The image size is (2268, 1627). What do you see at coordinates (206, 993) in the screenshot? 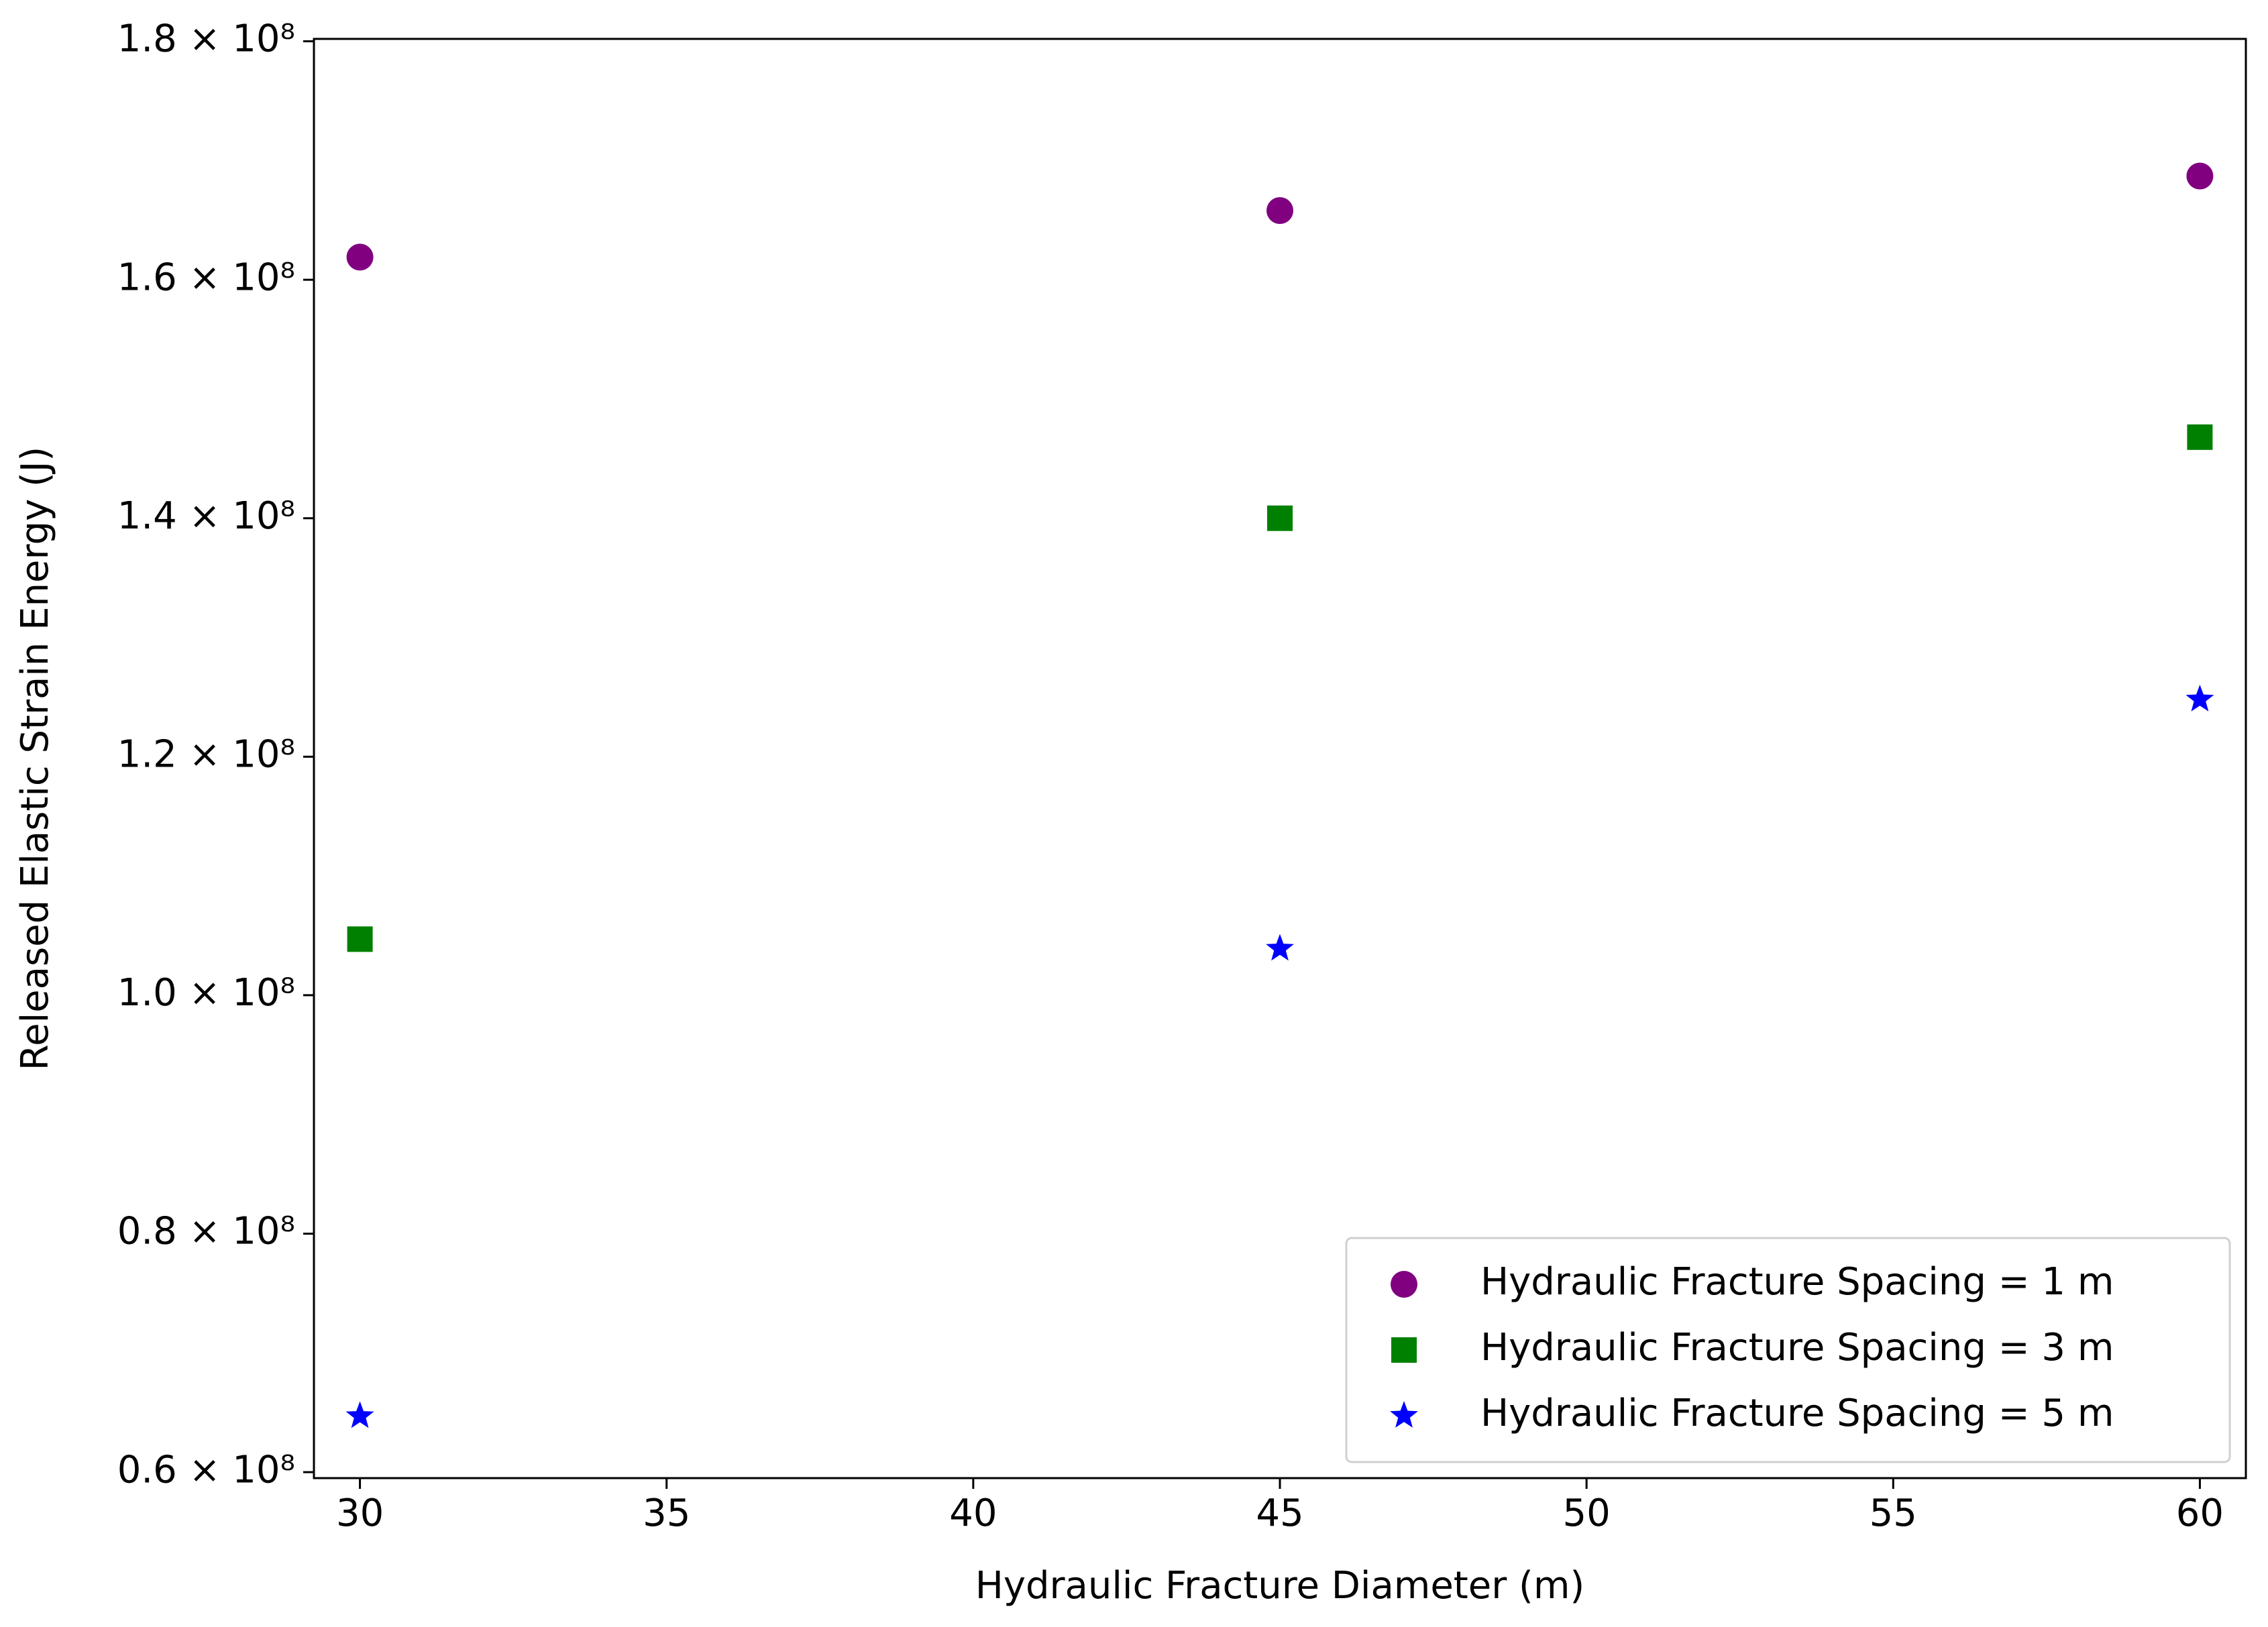
I see `y-tick-label: 1.0 × 10⁸` at bounding box center [206, 993].